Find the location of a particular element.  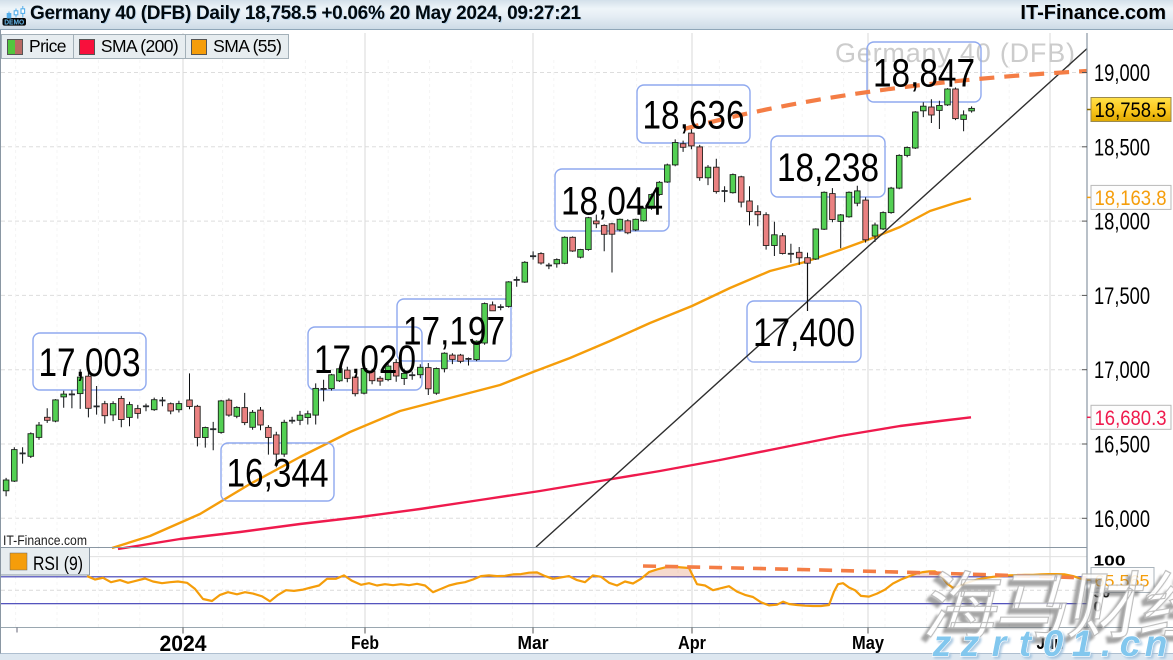

svg-text: 17,003 is located at coordinates (90, 363).